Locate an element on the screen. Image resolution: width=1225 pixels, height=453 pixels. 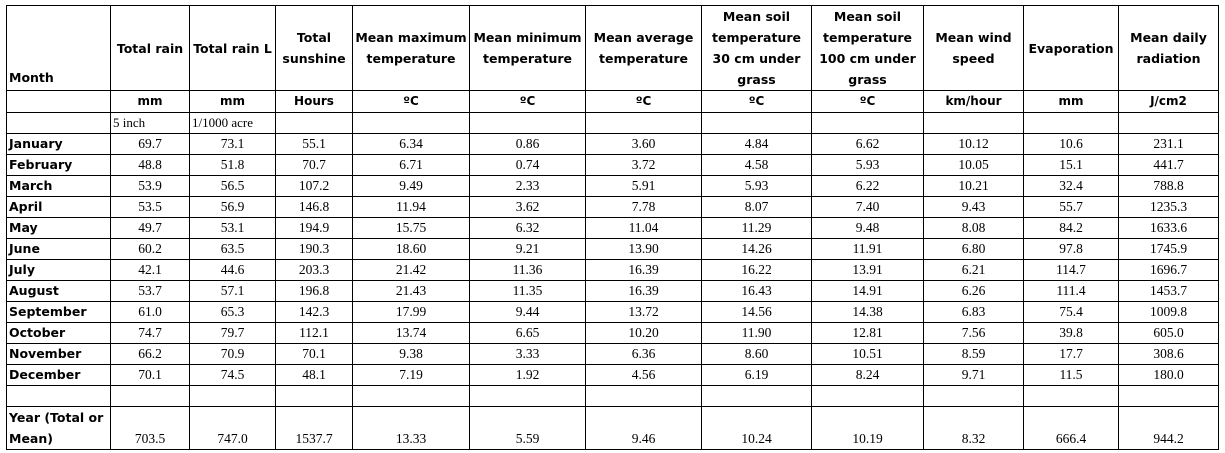
month-cell: December is located at coordinates (58, 375).